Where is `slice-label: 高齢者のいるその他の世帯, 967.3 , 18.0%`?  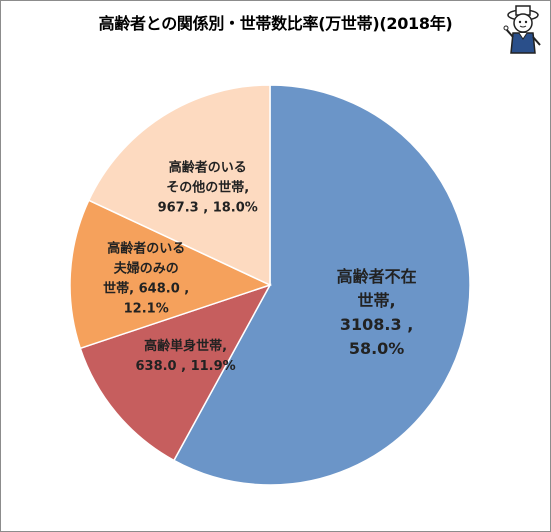 slice-label: 高齢者のいるその他の世帯, 967.3 , 18.0% is located at coordinates (208, 188).